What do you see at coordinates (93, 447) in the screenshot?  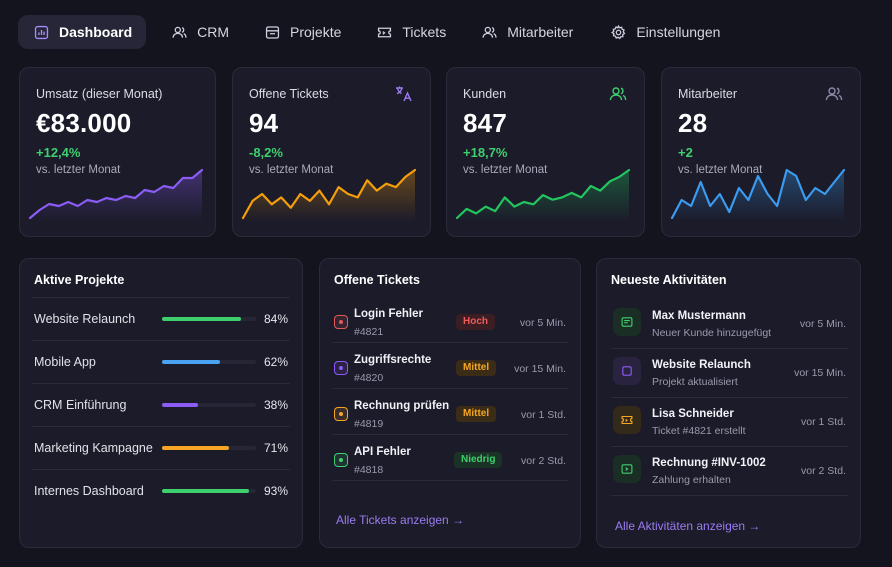 I see `project-name: Marketing Kampagne` at bounding box center [93, 447].